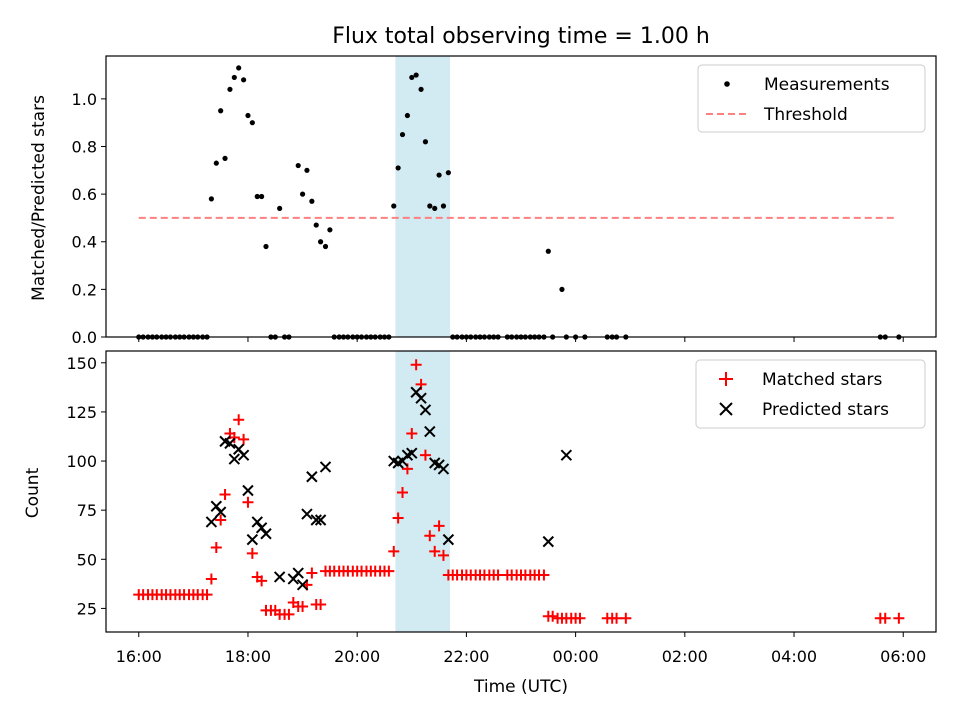  I want to click on bottom-ytick-label: 100, so click(81, 461).